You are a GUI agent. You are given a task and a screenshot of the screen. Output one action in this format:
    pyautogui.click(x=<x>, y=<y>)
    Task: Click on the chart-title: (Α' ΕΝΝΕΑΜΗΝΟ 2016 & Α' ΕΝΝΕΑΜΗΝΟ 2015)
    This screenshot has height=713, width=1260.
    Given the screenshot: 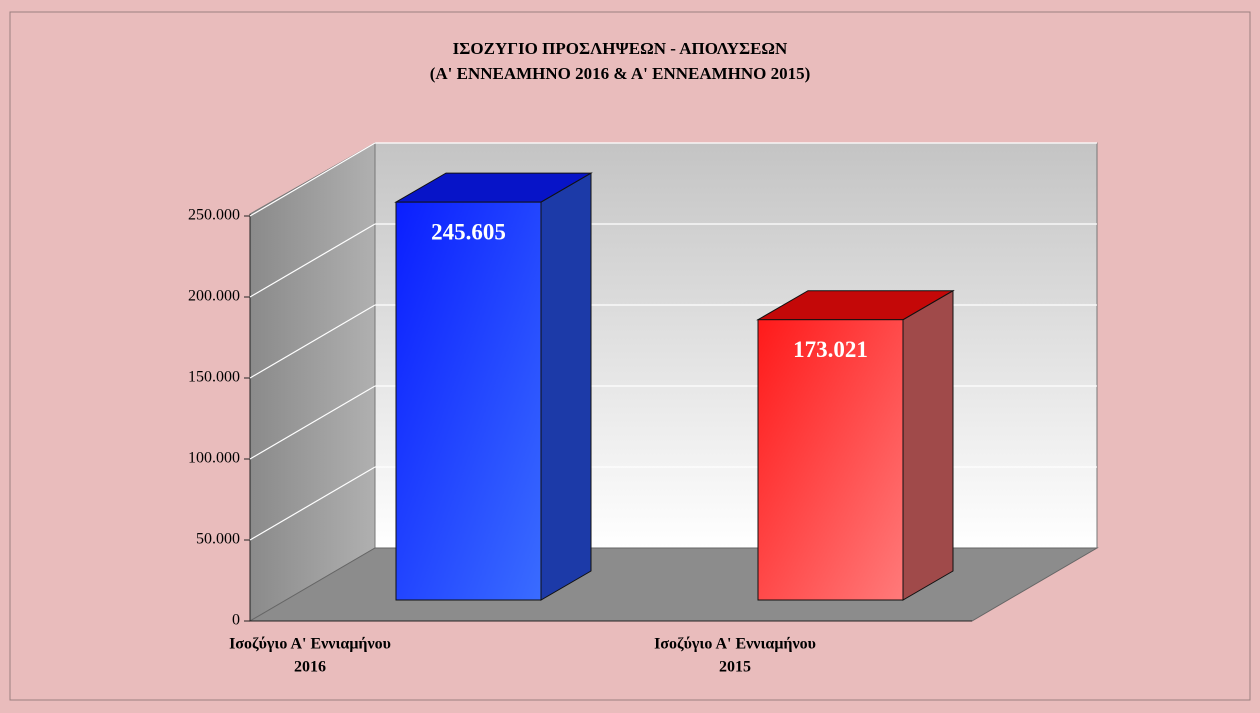 What is the action you would take?
    pyautogui.click(x=620, y=73)
    